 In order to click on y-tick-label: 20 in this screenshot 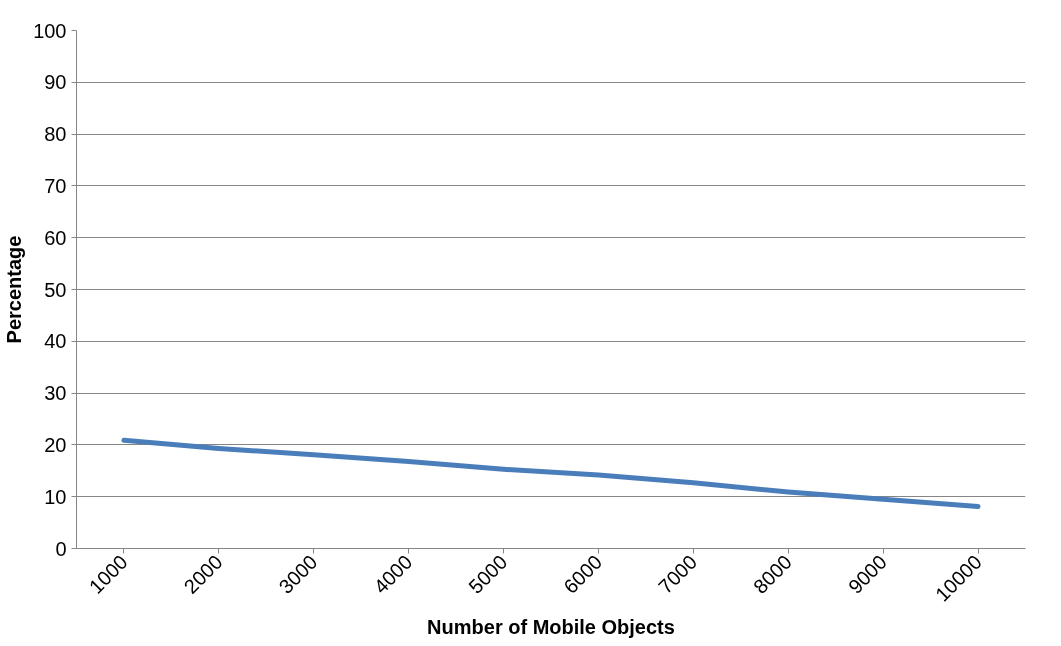, I will do `click(55, 444)`.